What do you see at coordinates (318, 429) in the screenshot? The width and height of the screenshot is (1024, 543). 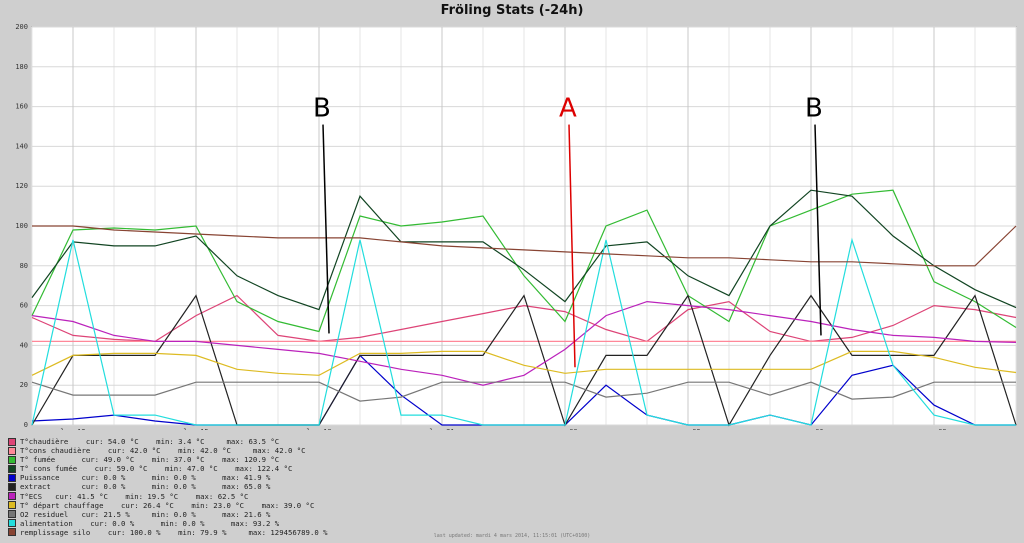 I see `x-tick-label: lun.18` at bounding box center [318, 429].